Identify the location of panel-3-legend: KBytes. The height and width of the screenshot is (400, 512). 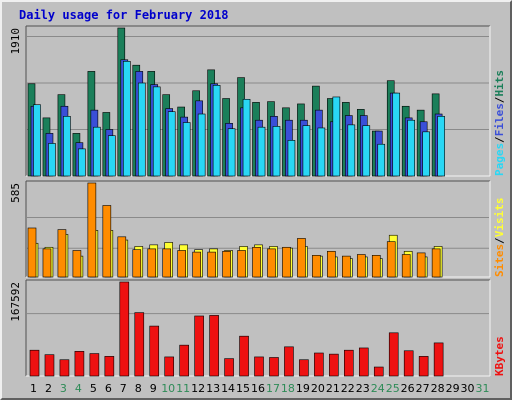
(499, 356).